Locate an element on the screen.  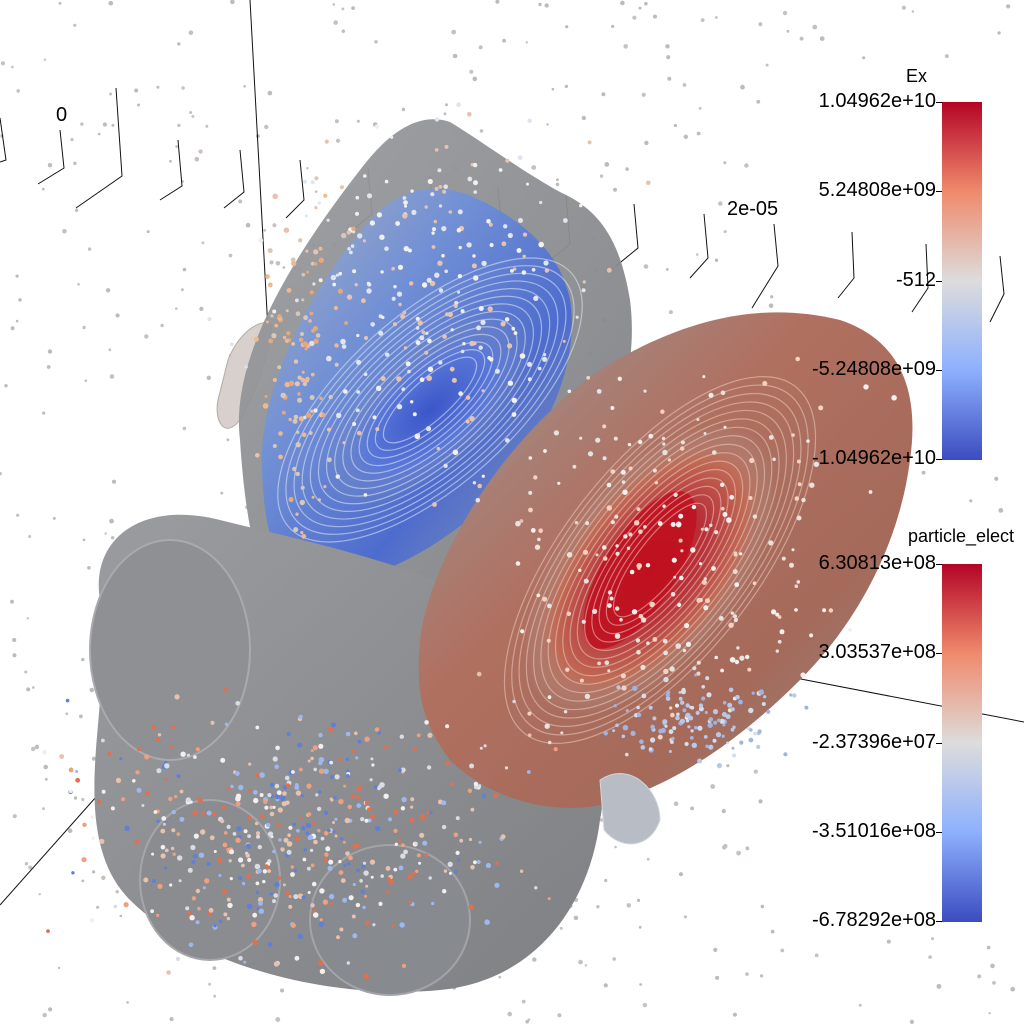
axis-tick-label-2e-05: 2e-05 is located at coordinates (752, 209).